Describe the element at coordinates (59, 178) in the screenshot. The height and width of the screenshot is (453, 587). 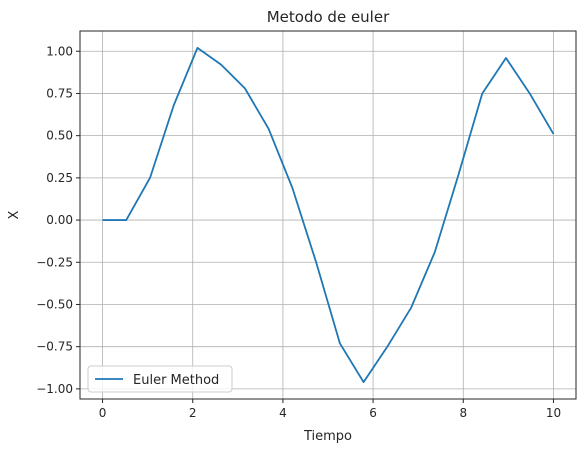
I see `y-tick-label: 0.25` at that location.